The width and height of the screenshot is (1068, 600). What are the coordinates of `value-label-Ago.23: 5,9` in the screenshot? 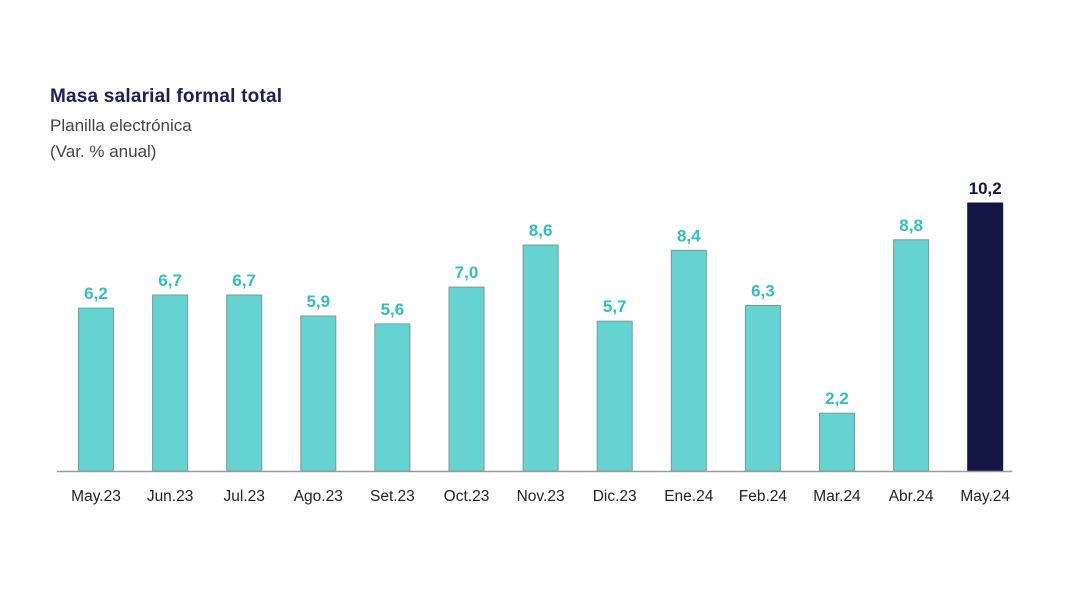 It's located at (318, 301).